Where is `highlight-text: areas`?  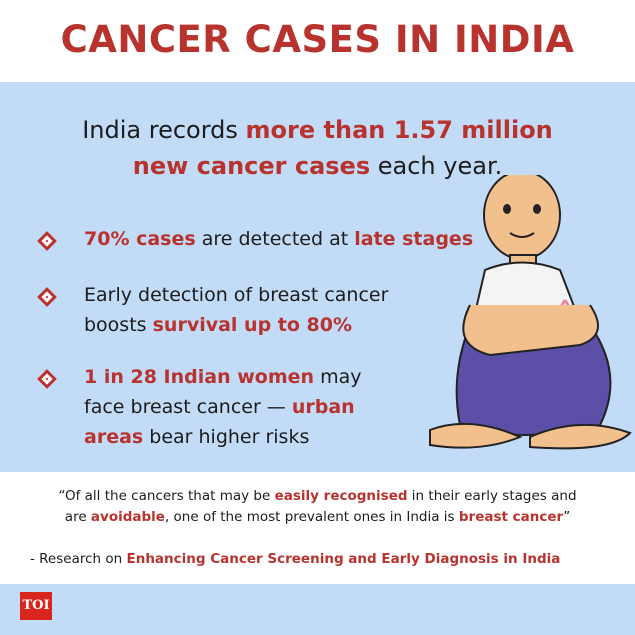
highlight-text: areas is located at coordinates (114, 437).